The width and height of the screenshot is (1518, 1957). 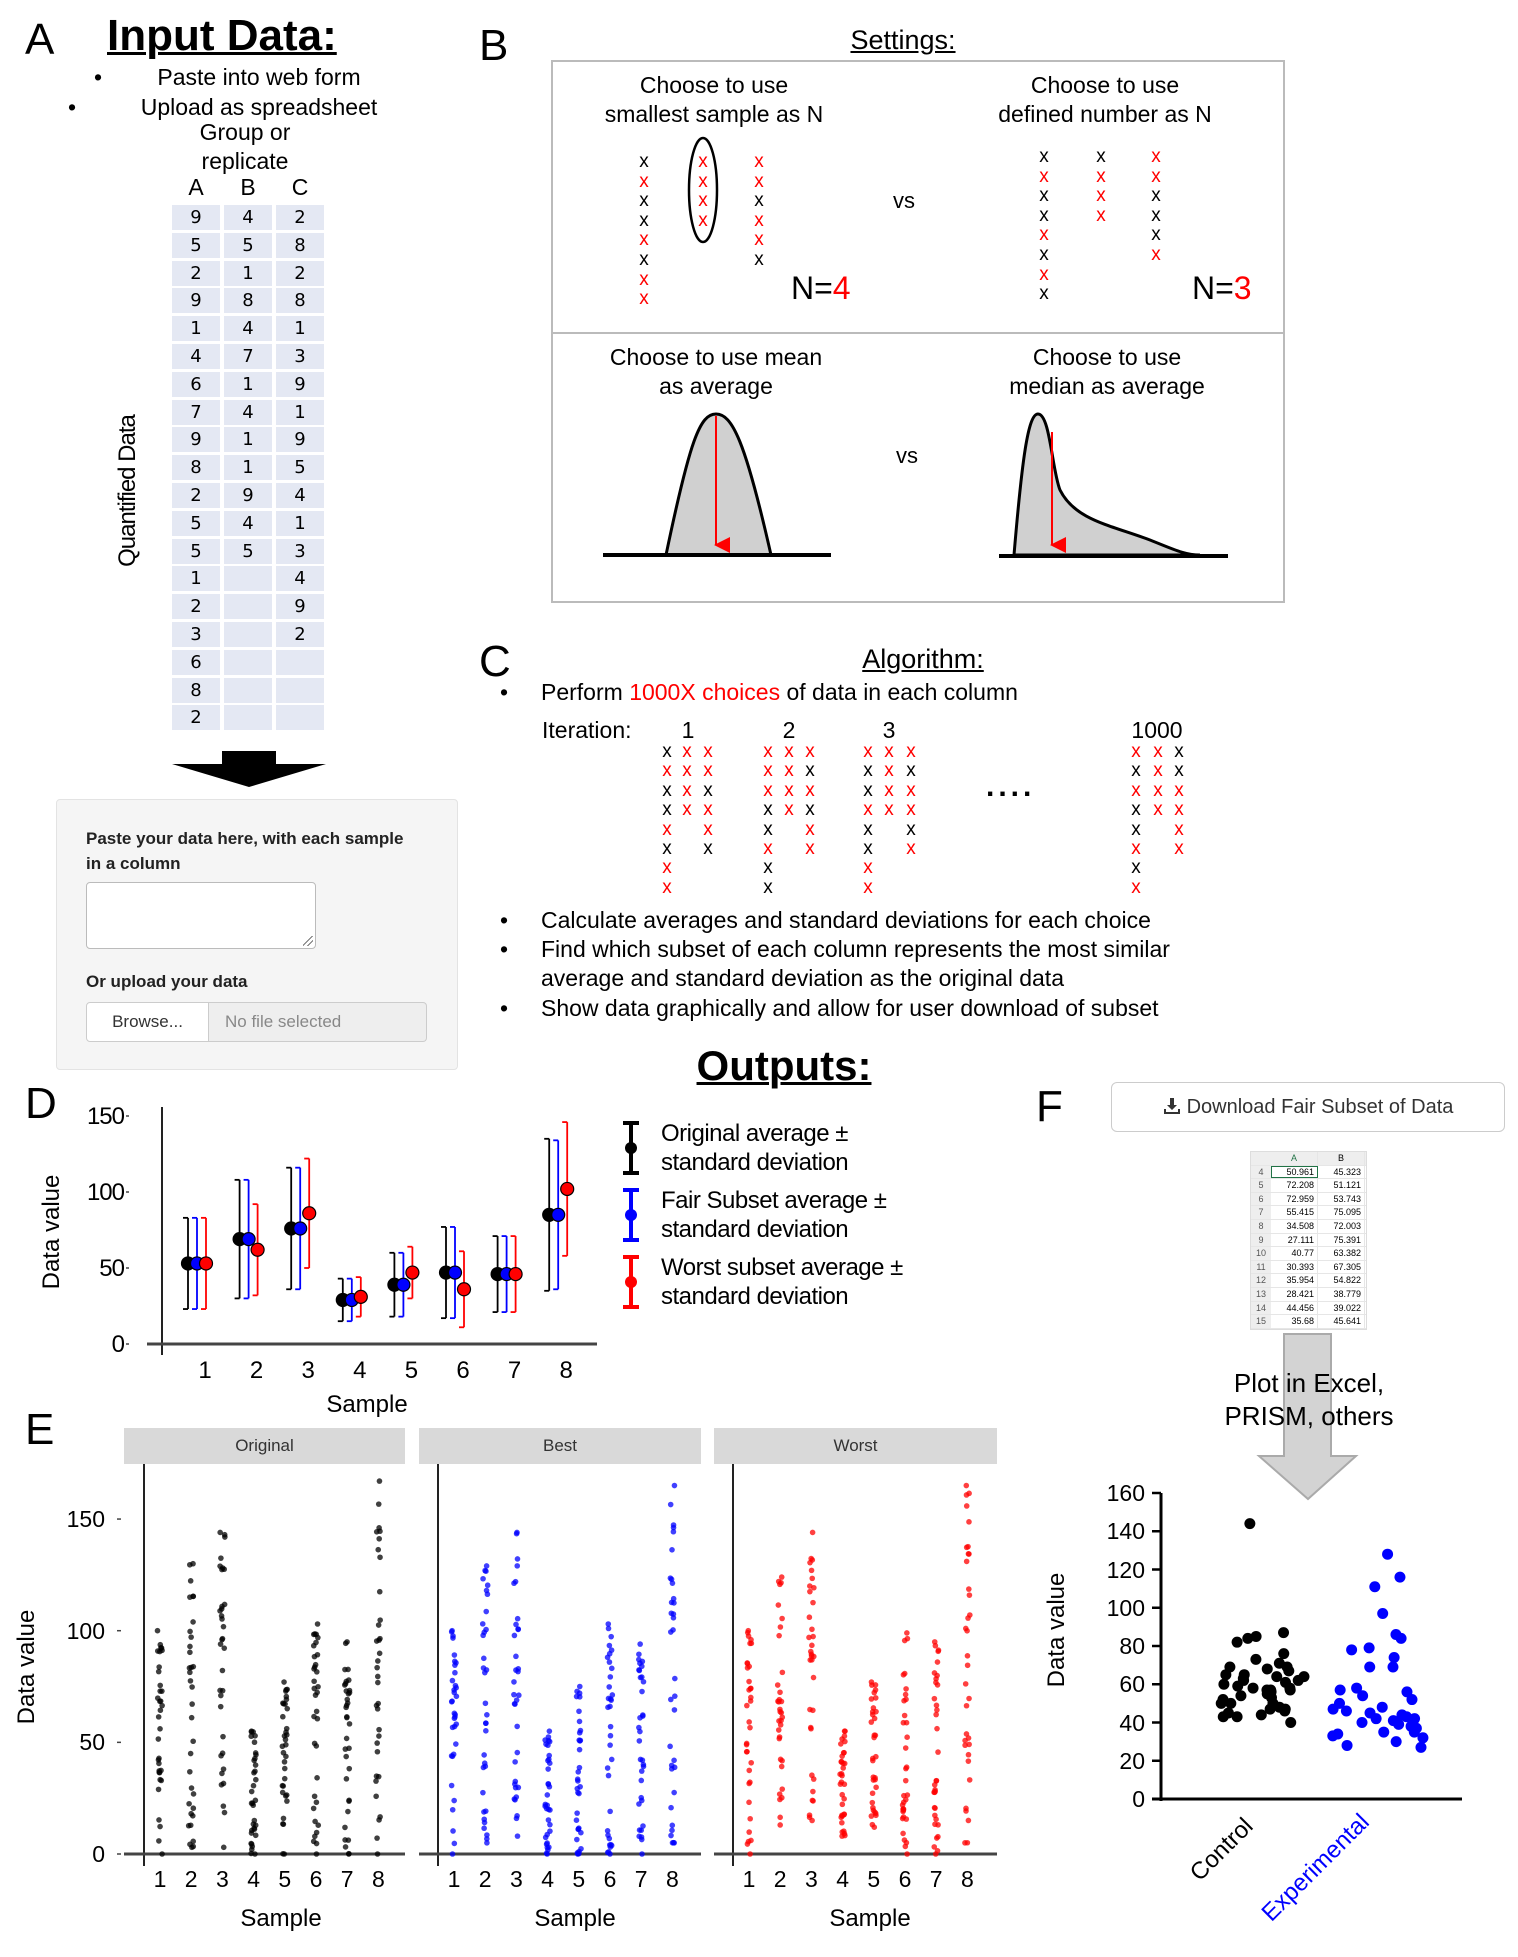 I want to click on cell-a: 35.68, so click(x=1294, y=1321).